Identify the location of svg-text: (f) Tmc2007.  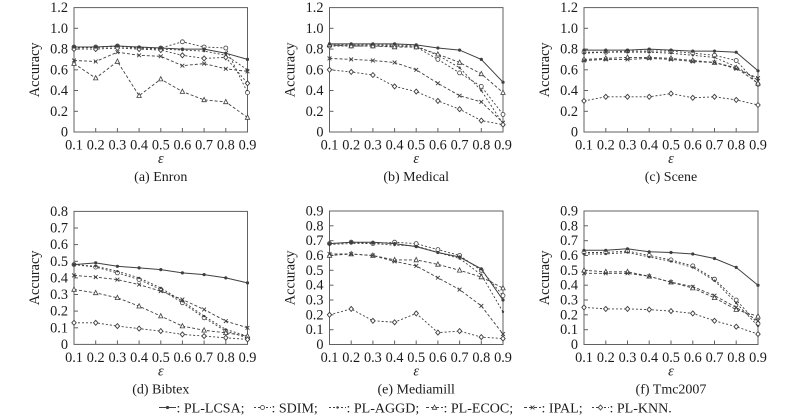
(671, 390).